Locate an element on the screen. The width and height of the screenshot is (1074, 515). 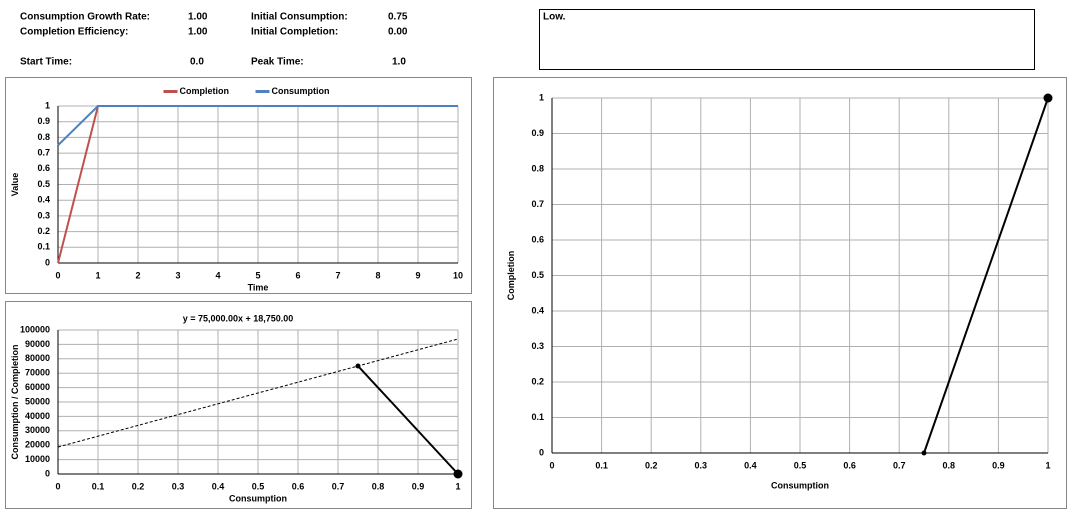
legend-label: Consumption is located at coordinates (301, 91).